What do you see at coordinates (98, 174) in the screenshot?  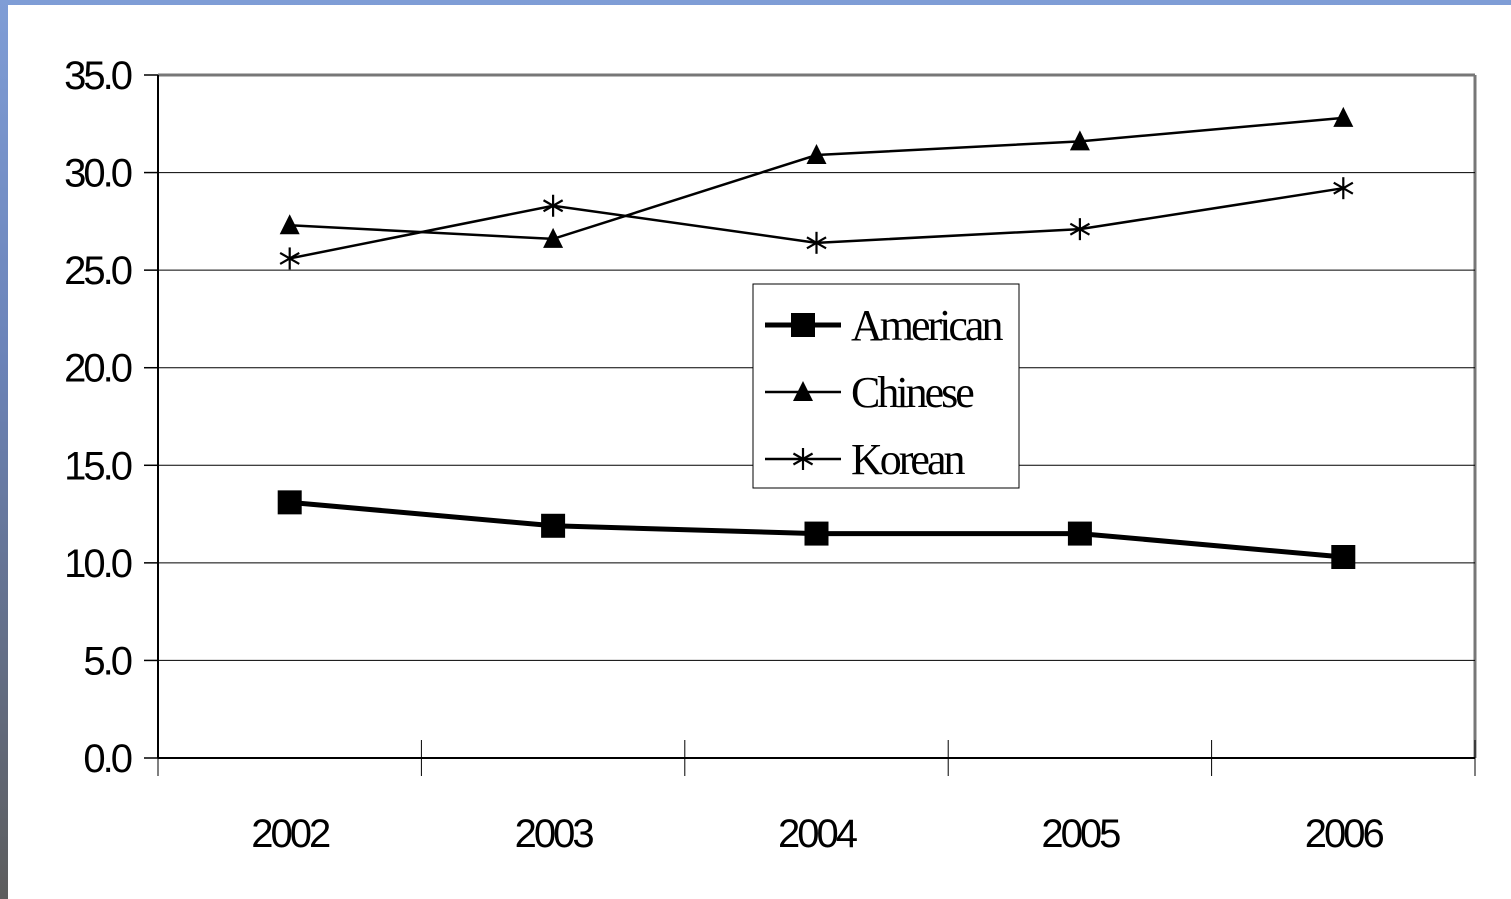 I see `y-tick-label: 30.0` at bounding box center [98, 174].